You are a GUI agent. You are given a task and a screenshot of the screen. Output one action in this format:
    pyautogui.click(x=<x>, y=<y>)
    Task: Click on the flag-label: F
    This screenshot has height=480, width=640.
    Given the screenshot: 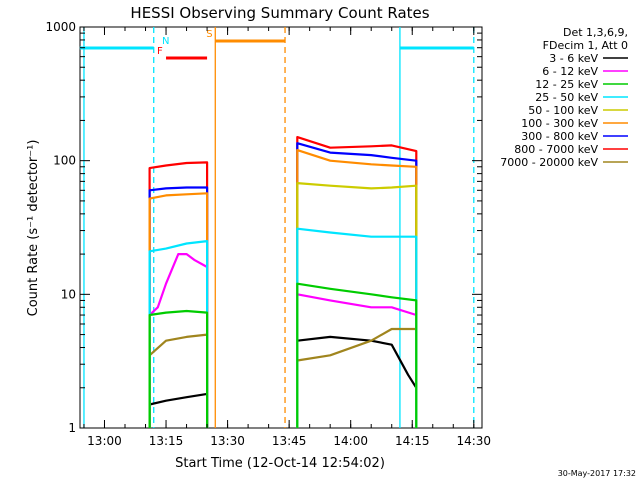 What is the action you would take?
    pyautogui.click(x=160, y=51)
    